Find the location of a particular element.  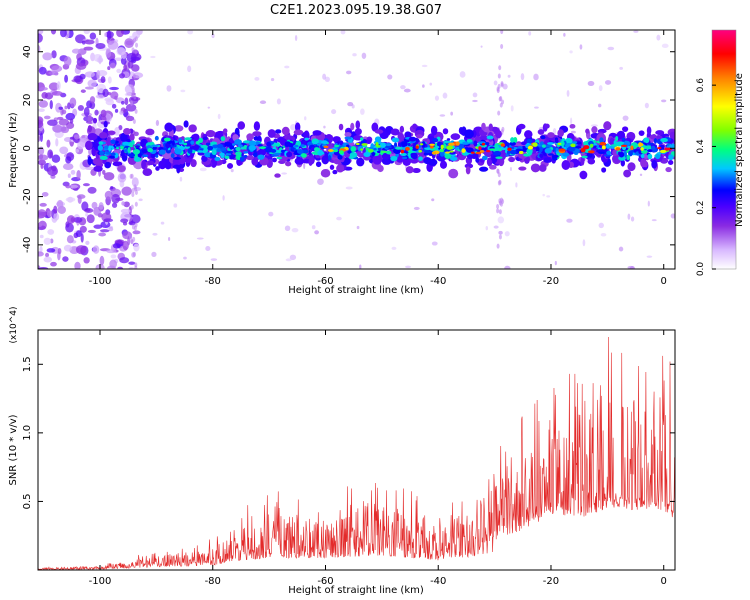

colorbar-tick-label: 0.4 is located at coordinates (701, 146).